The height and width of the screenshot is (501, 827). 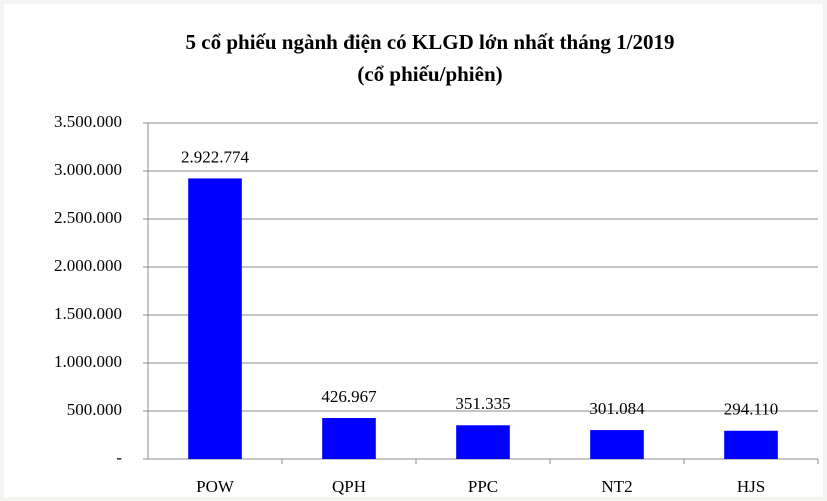 I want to click on x-tick-label: NT2, so click(x=616, y=486).